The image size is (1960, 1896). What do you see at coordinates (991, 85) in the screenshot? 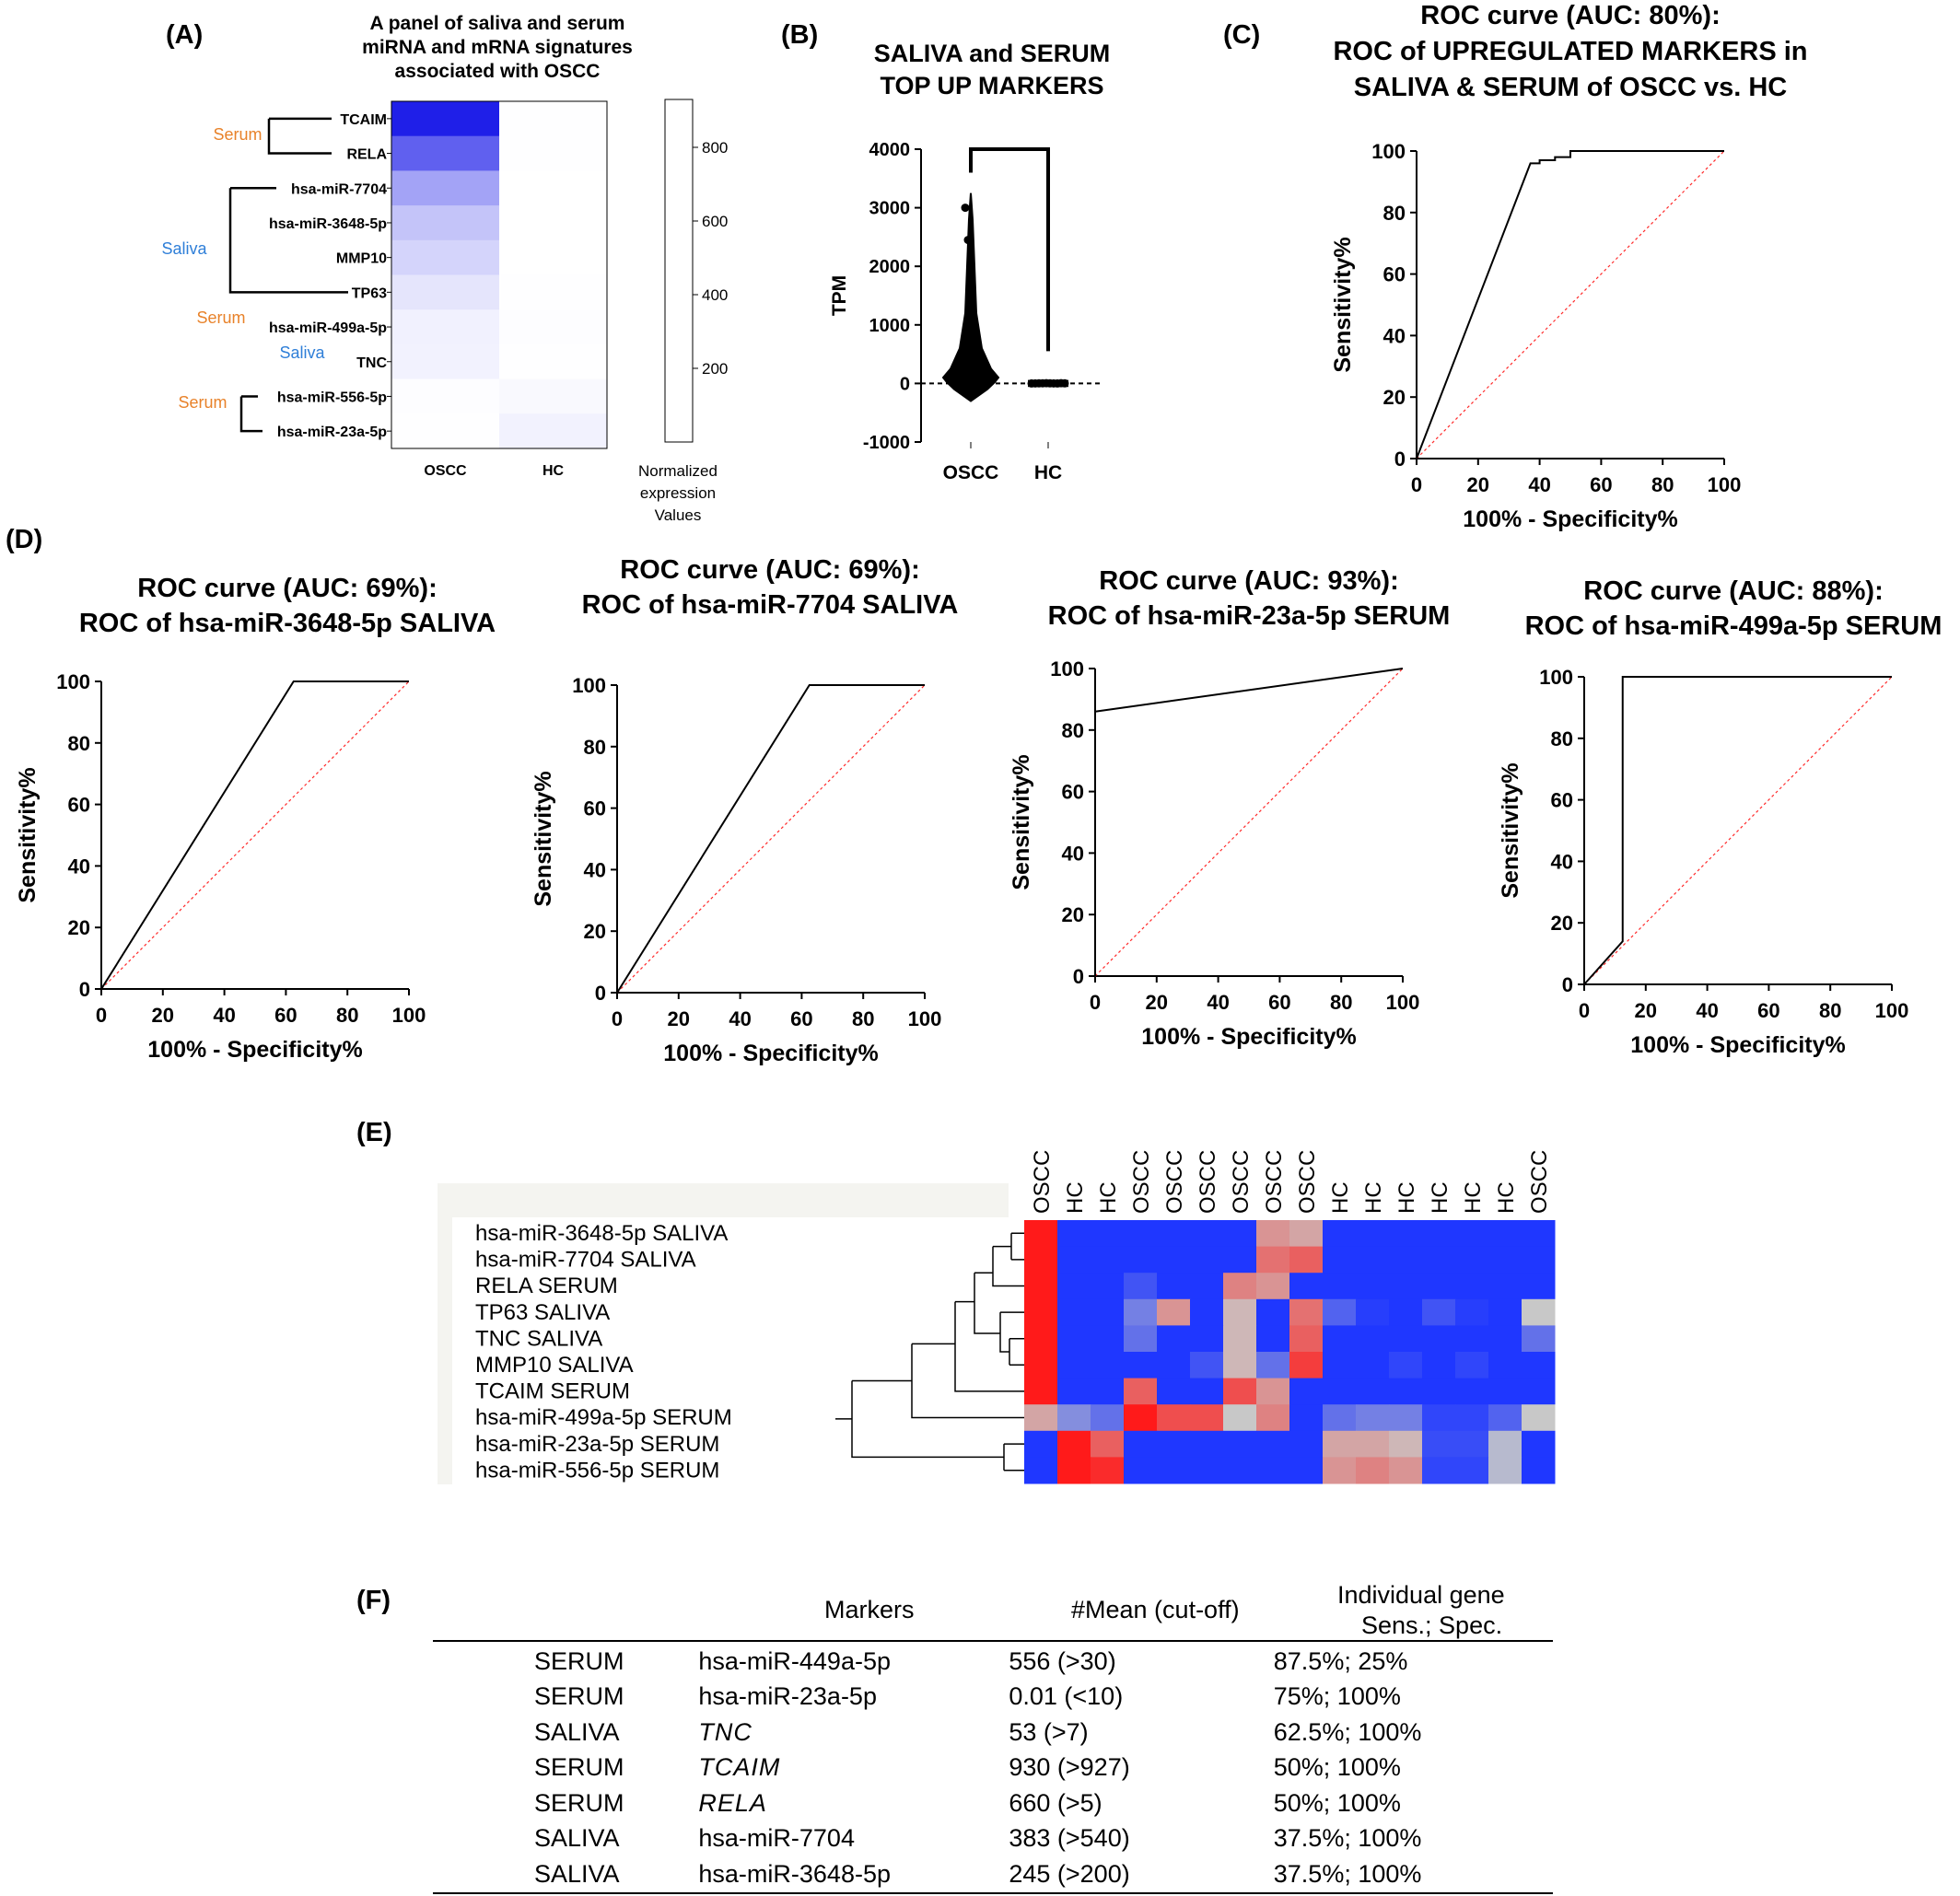
I see `violin-title: TOP UP MARKERS` at bounding box center [991, 85].